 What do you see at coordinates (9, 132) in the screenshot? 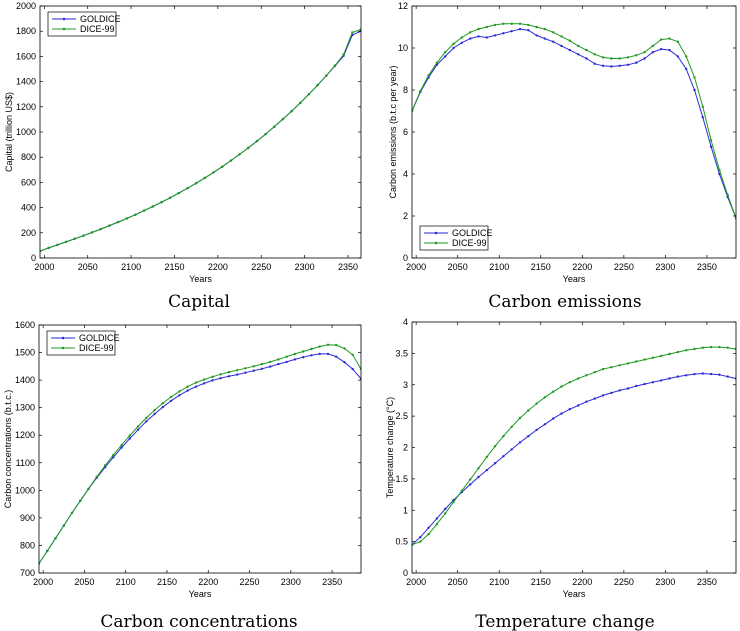
I see `y-axis-label: Capital (trillion US$)` at bounding box center [9, 132].